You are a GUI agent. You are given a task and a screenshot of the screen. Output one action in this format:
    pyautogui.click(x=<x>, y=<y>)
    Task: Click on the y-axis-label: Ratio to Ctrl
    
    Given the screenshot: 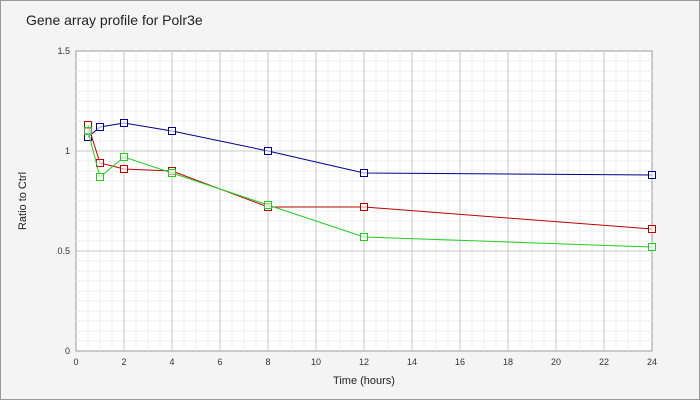 What is the action you would take?
    pyautogui.click(x=23, y=201)
    